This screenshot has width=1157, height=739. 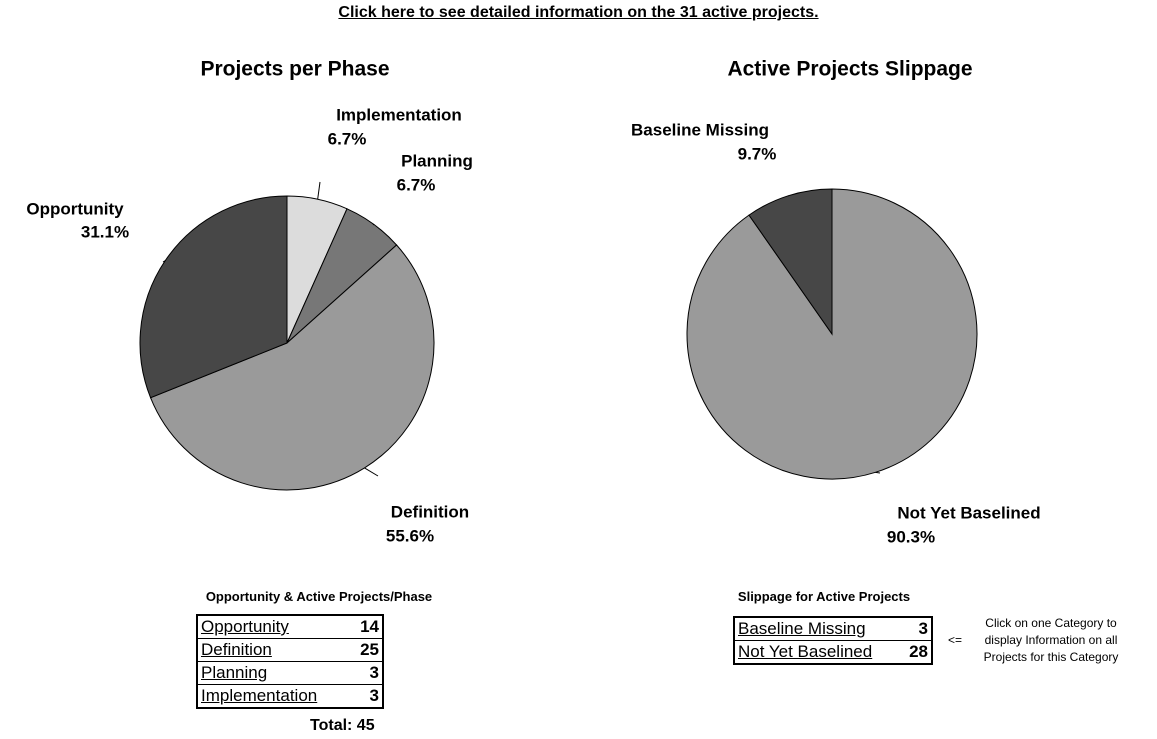 I want to click on slice-percent: 31.1%, so click(x=105, y=231).